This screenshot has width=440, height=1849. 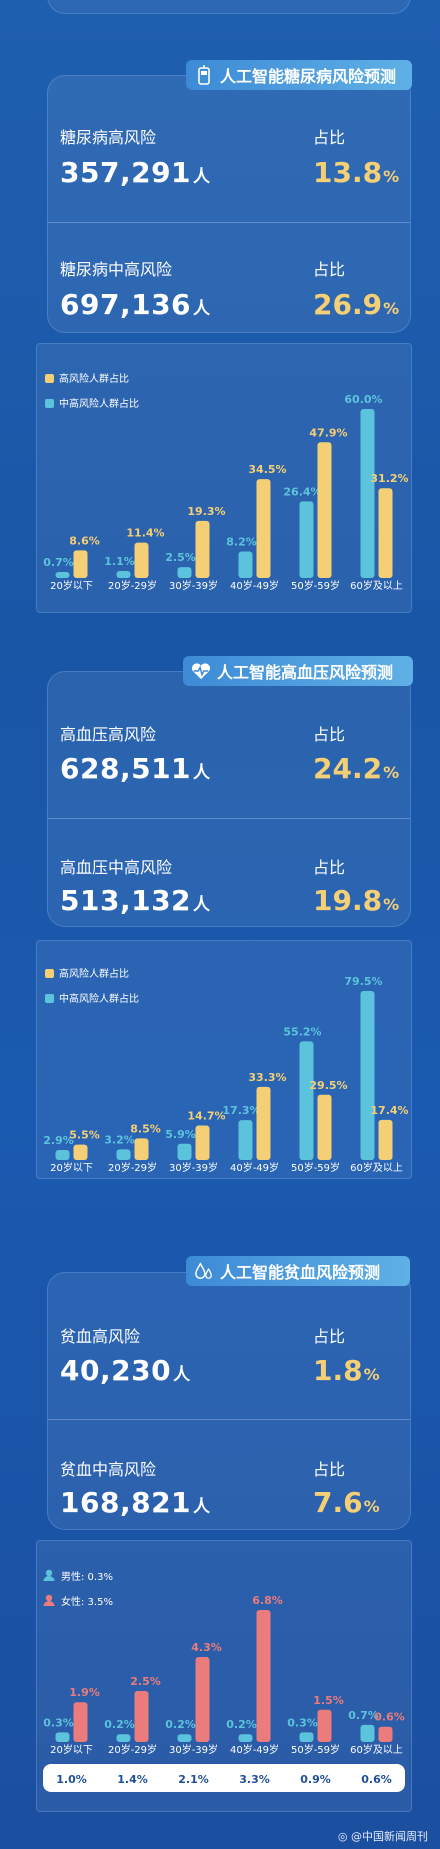 What do you see at coordinates (87, 1576) in the screenshot?
I see `legend-label: 男性: 0.3%` at bounding box center [87, 1576].